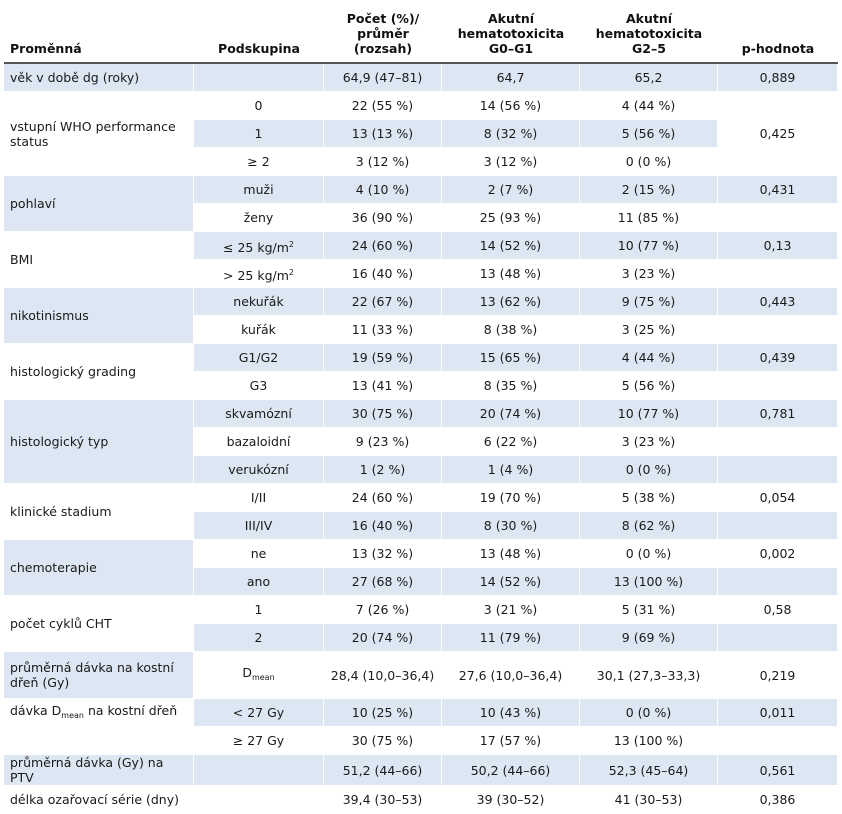  I want to click on cell-count: 10 (25 %), so click(383, 713).